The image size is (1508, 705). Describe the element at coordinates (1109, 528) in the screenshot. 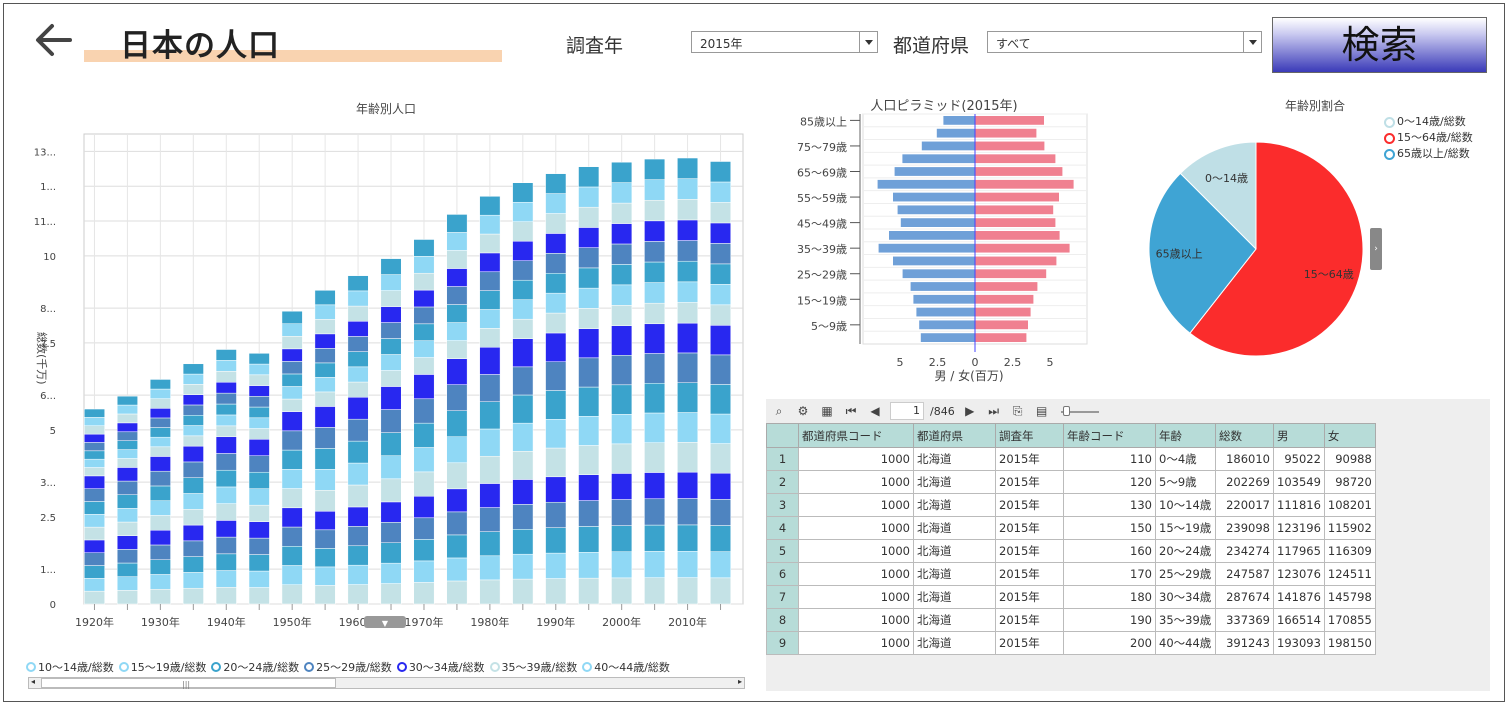

I see `table-cell: 150` at that location.